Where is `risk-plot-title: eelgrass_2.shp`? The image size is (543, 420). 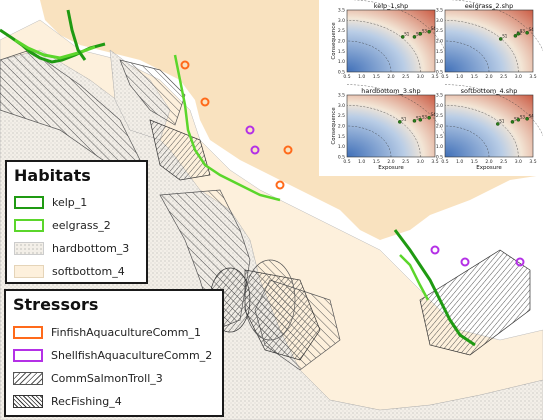
risk-plot-title: eelgrass_2.shp is located at coordinates (489, 6).